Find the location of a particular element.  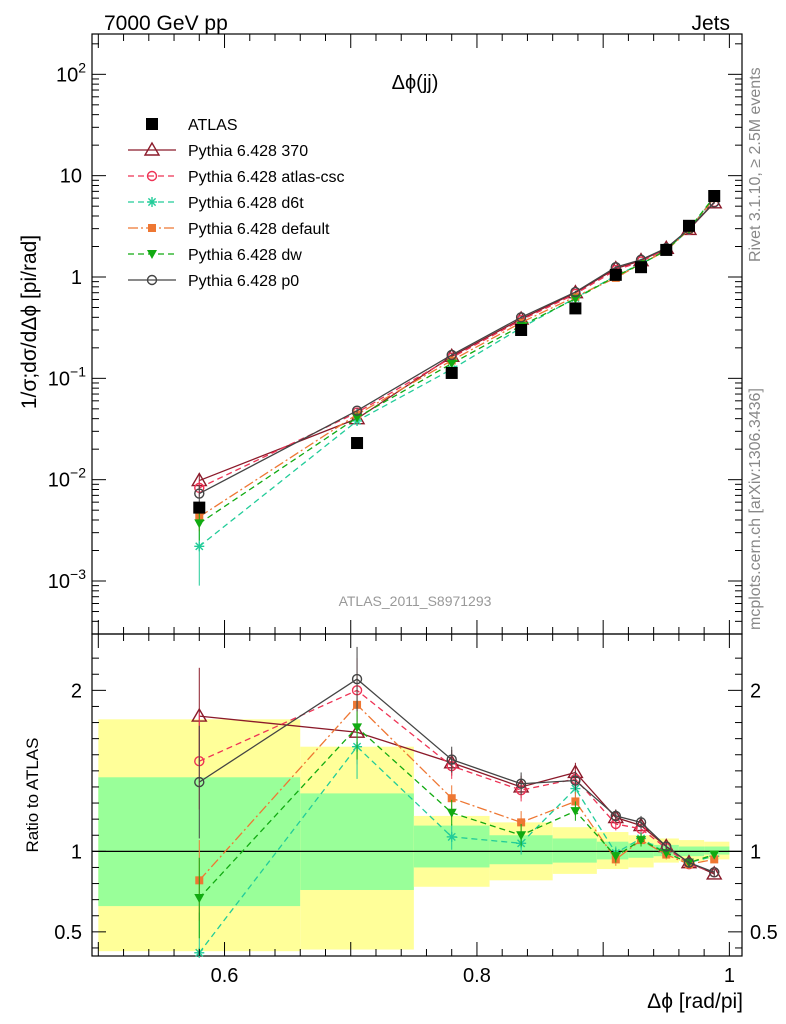

ratio-line-dw is located at coordinates (456, 812).